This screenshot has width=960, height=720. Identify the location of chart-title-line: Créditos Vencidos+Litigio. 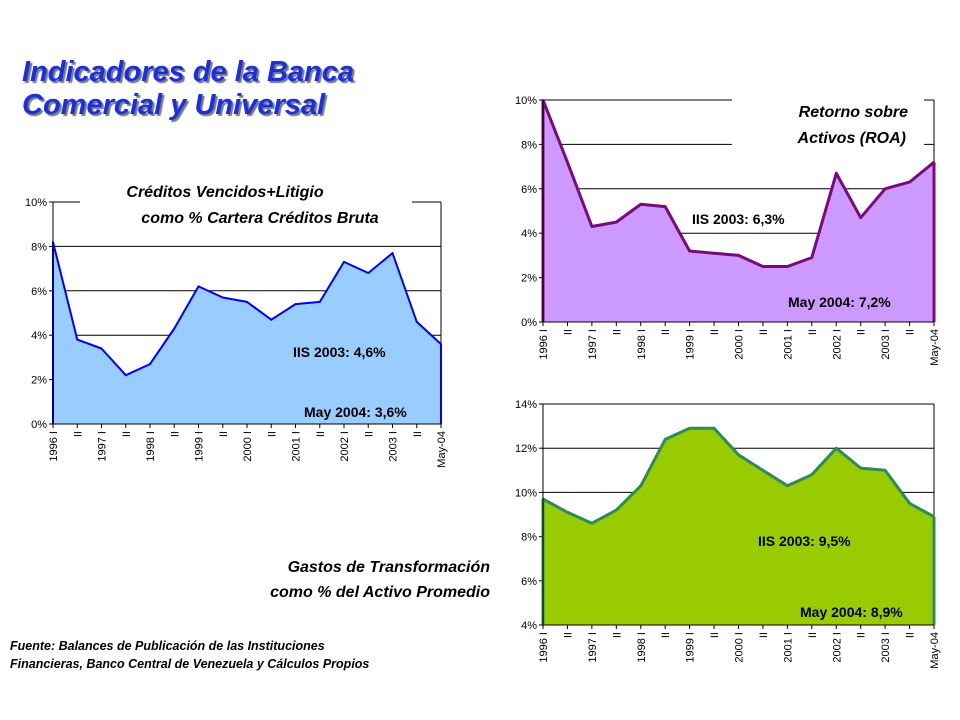
(224, 192).